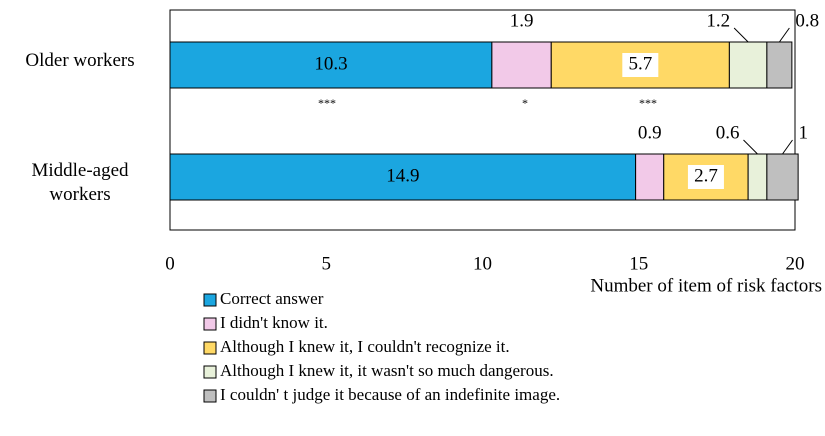  Describe the element at coordinates (522, 20) in the screenshot. I see `data-label: 1.9` at that location.